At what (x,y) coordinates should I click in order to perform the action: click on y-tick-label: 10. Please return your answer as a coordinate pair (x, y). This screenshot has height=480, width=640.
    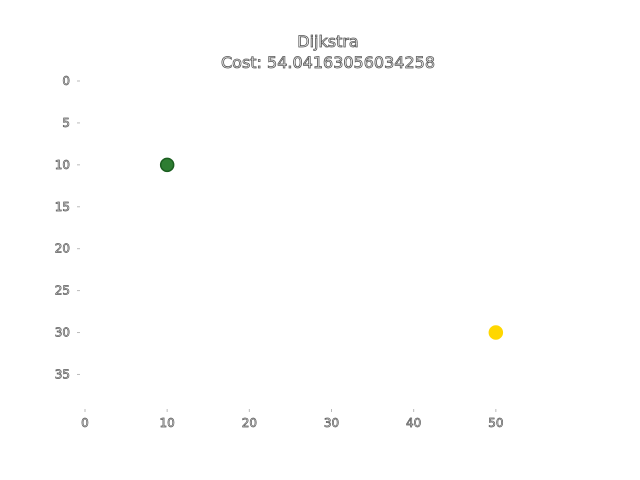
    Looking at the image, I should click on (62, 165).